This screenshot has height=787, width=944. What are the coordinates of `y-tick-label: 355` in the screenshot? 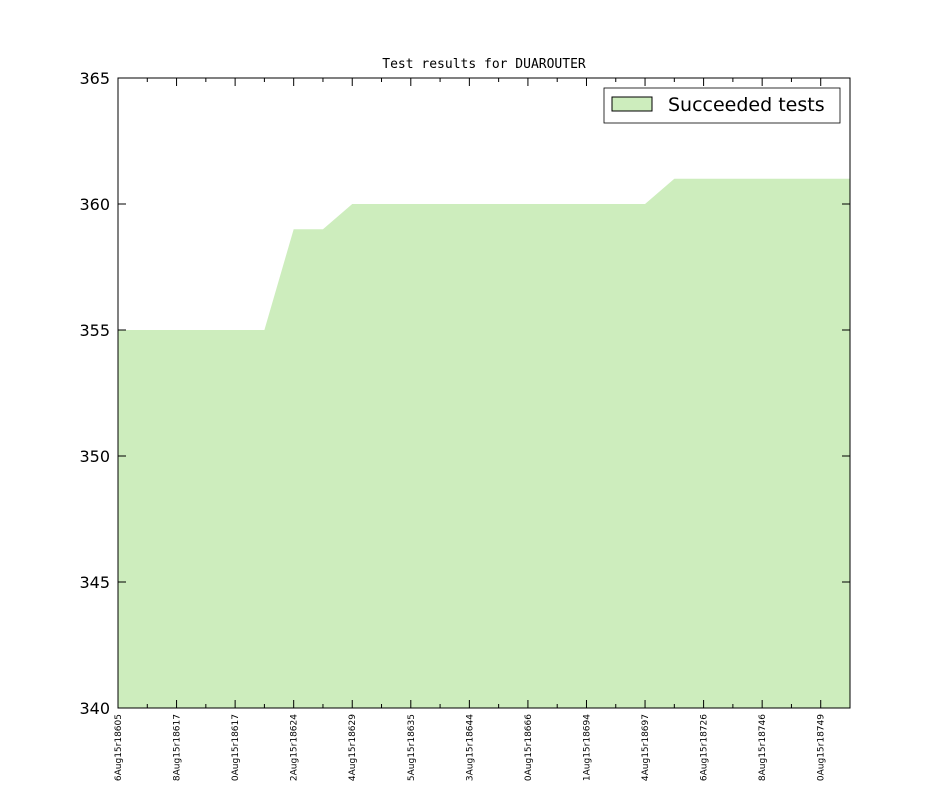 It's located at (94, 330).